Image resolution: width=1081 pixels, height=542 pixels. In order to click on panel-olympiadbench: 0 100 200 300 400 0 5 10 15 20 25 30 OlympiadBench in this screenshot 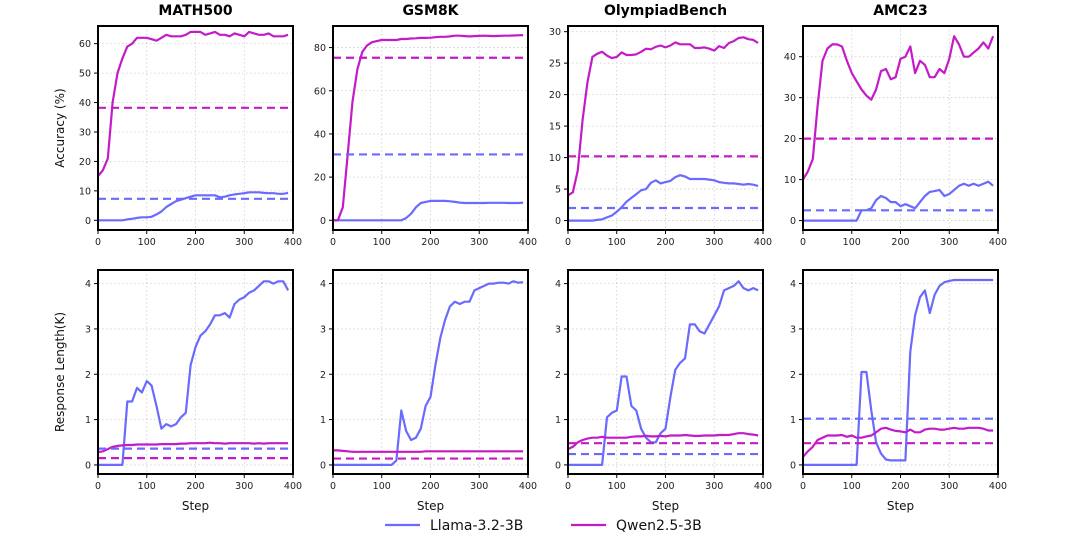, I will do `click(660, 125)`.